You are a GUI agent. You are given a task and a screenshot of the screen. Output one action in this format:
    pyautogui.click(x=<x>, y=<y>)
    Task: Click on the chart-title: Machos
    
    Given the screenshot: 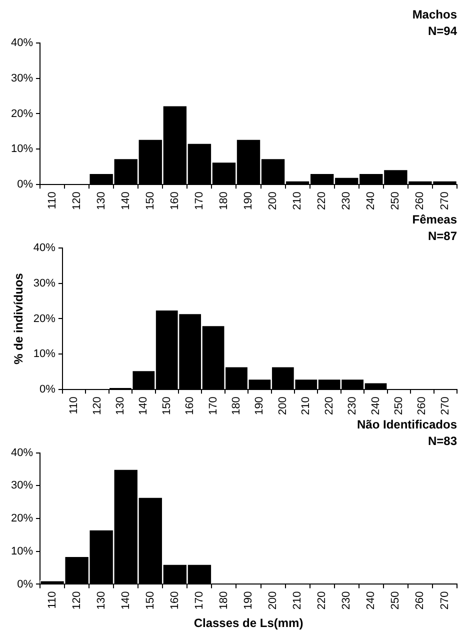 What is the action you would take?
    pyautogui.click(x=435, y=15)
    